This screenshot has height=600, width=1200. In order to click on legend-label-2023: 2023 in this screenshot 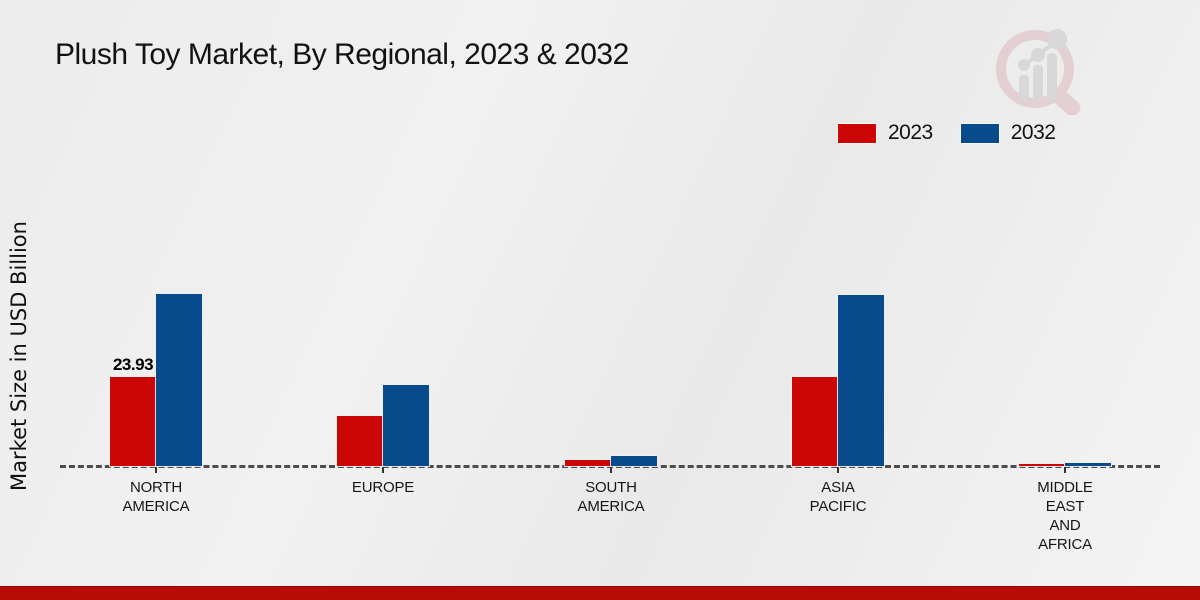, I will do `click(910, 132)`.